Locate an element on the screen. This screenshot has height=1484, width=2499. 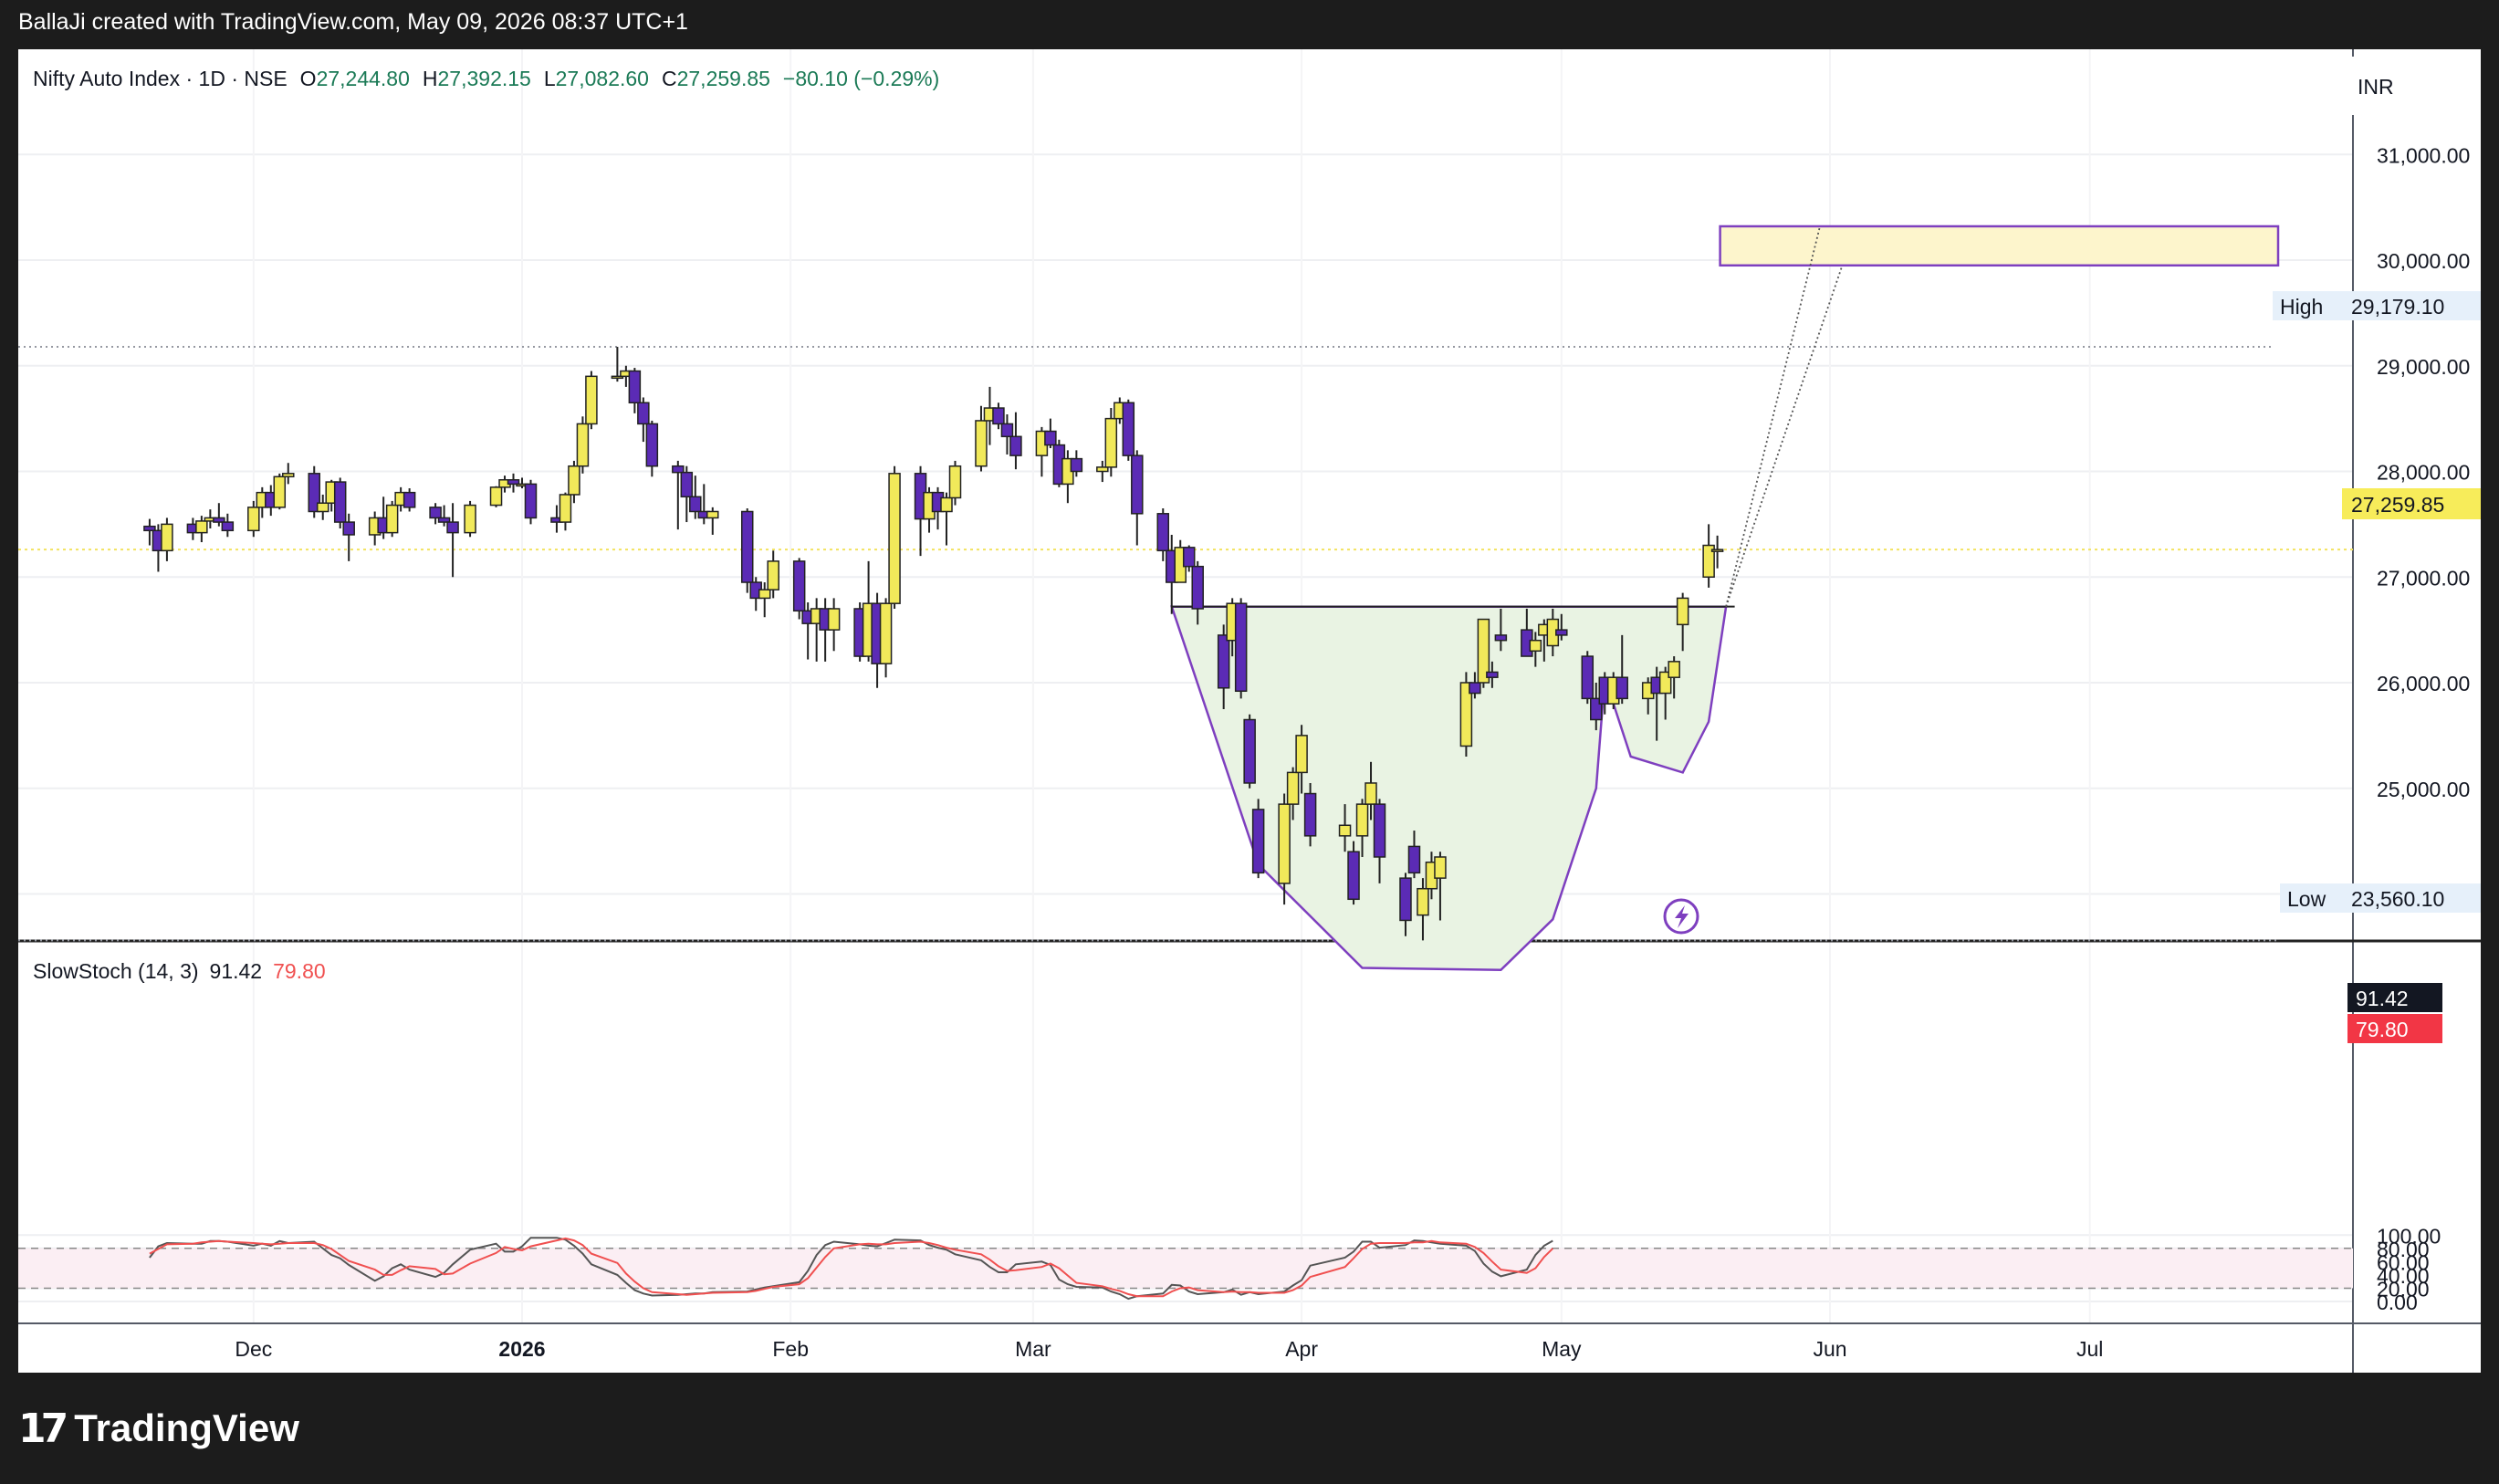
currency-badge is located at coordinates (2405, 86).